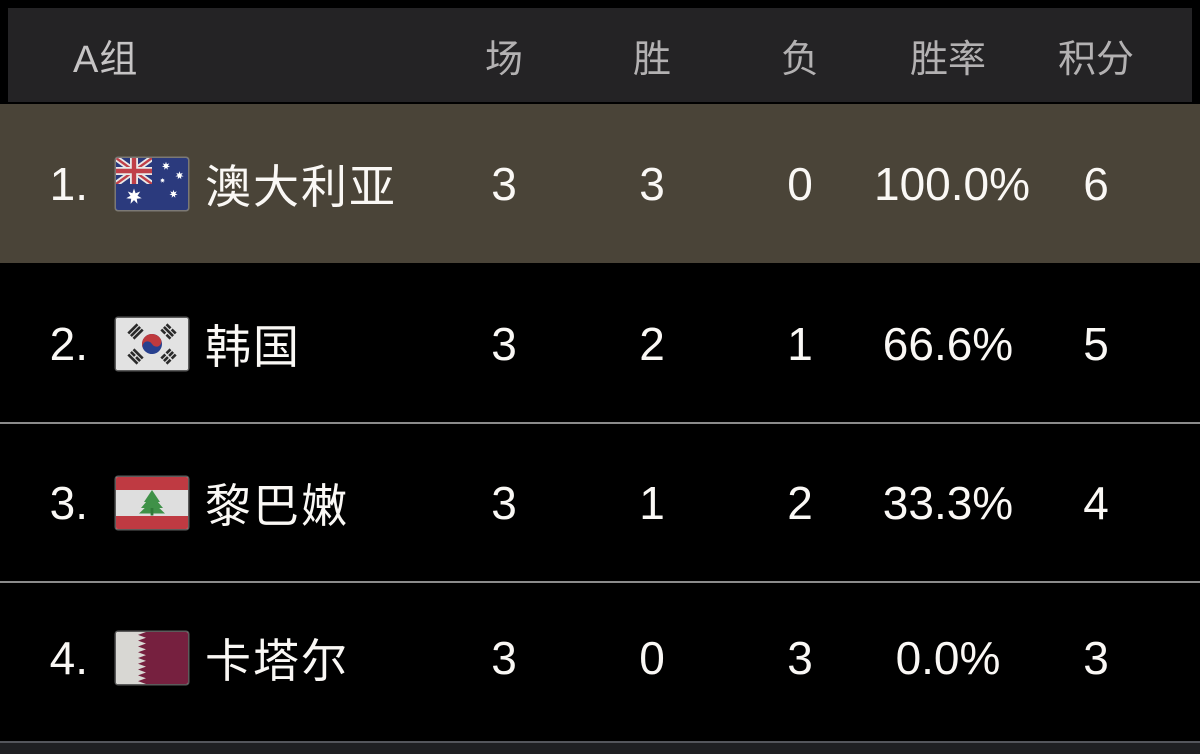 Image resolution: width=1200 pixels, height=754 pixels. Describe the element at coordinates (68, 343) in the screenshot. I see `rank-label: 2.` at that location.